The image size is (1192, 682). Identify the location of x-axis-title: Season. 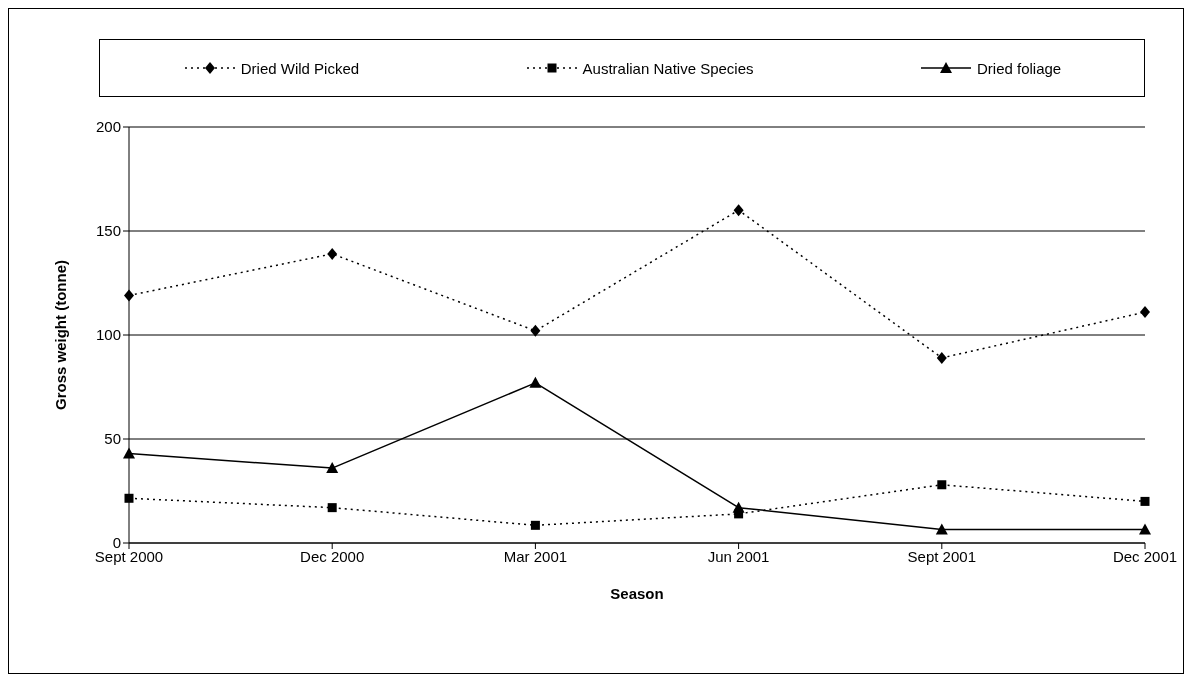
(637, 593).